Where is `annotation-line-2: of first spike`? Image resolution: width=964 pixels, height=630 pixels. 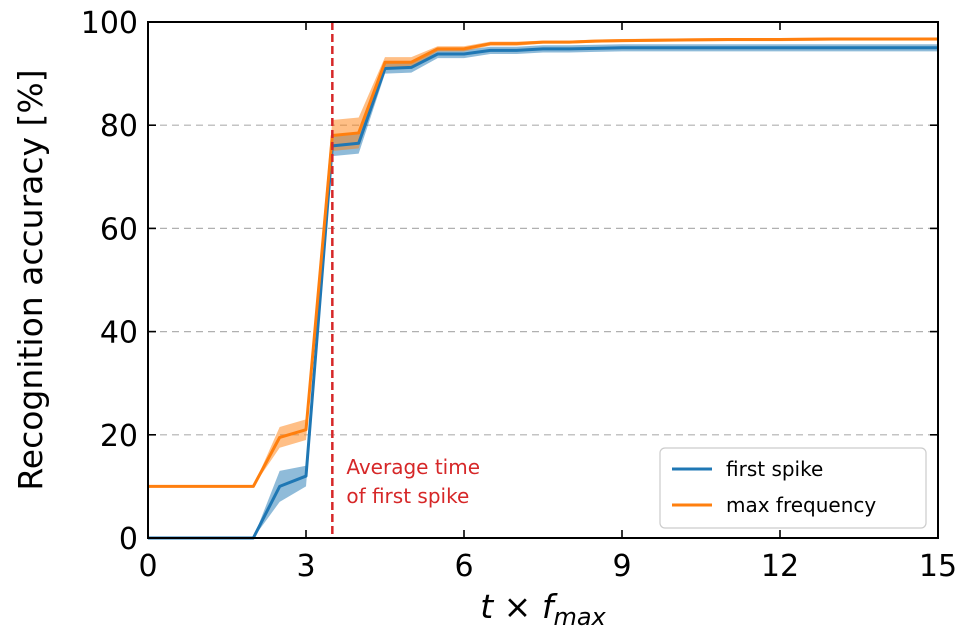
annotation-line-2: of first spike is located at coordinates (407, 496).